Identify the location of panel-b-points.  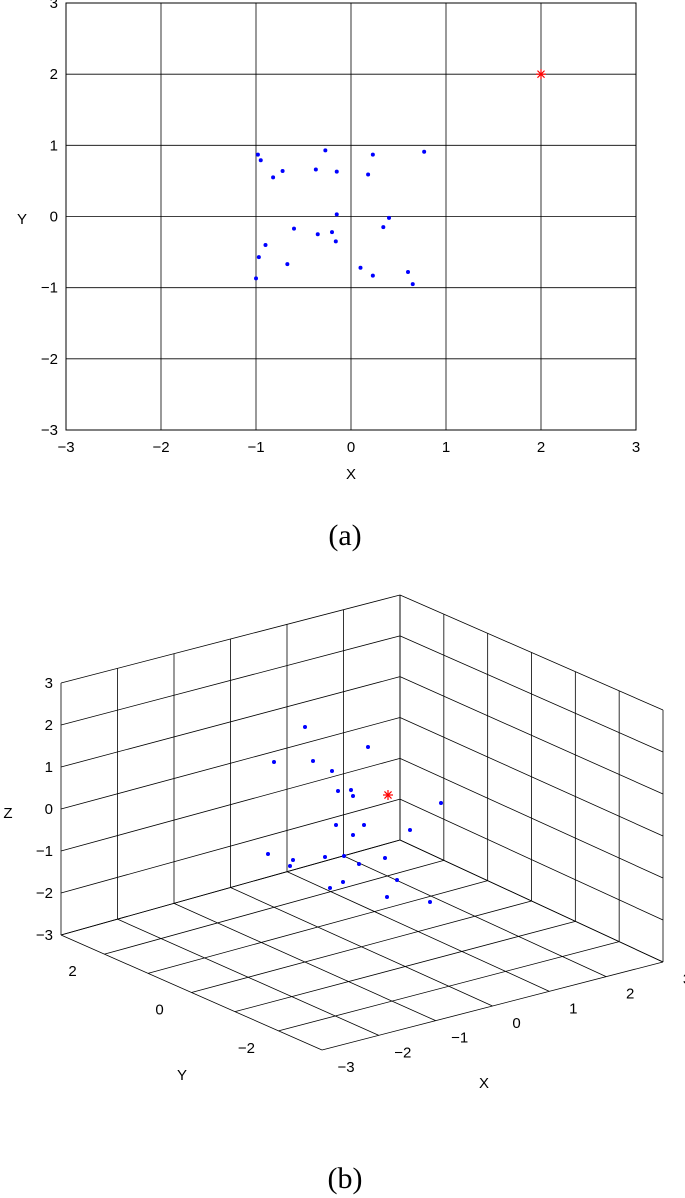
(354, 814).